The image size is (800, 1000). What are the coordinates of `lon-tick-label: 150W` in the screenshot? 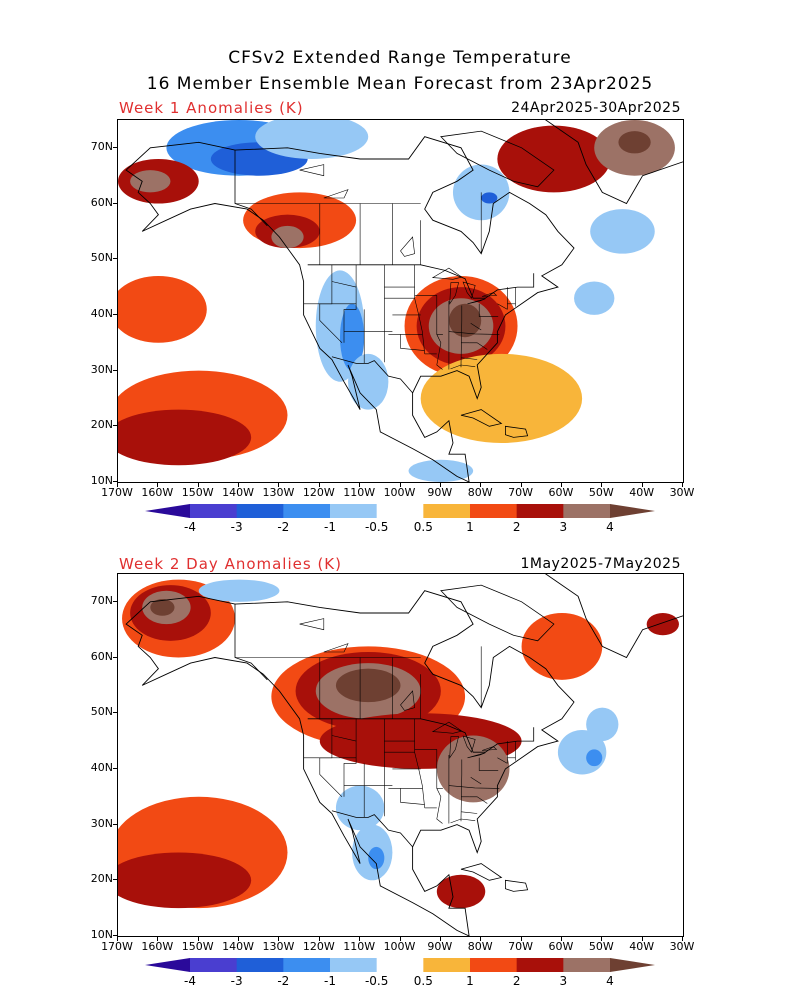 It's located at (197, 946).